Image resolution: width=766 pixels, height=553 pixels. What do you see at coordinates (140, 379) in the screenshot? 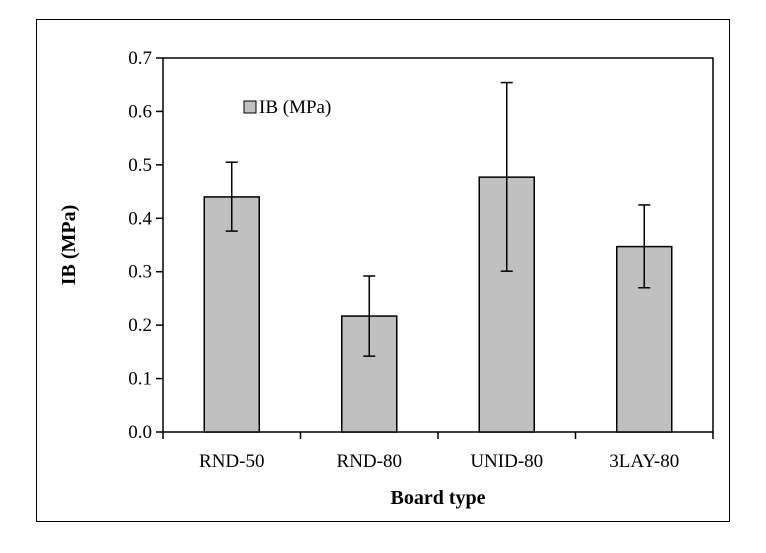
I see `y-tick-label: 0.1` at bounding box center [140, 379].